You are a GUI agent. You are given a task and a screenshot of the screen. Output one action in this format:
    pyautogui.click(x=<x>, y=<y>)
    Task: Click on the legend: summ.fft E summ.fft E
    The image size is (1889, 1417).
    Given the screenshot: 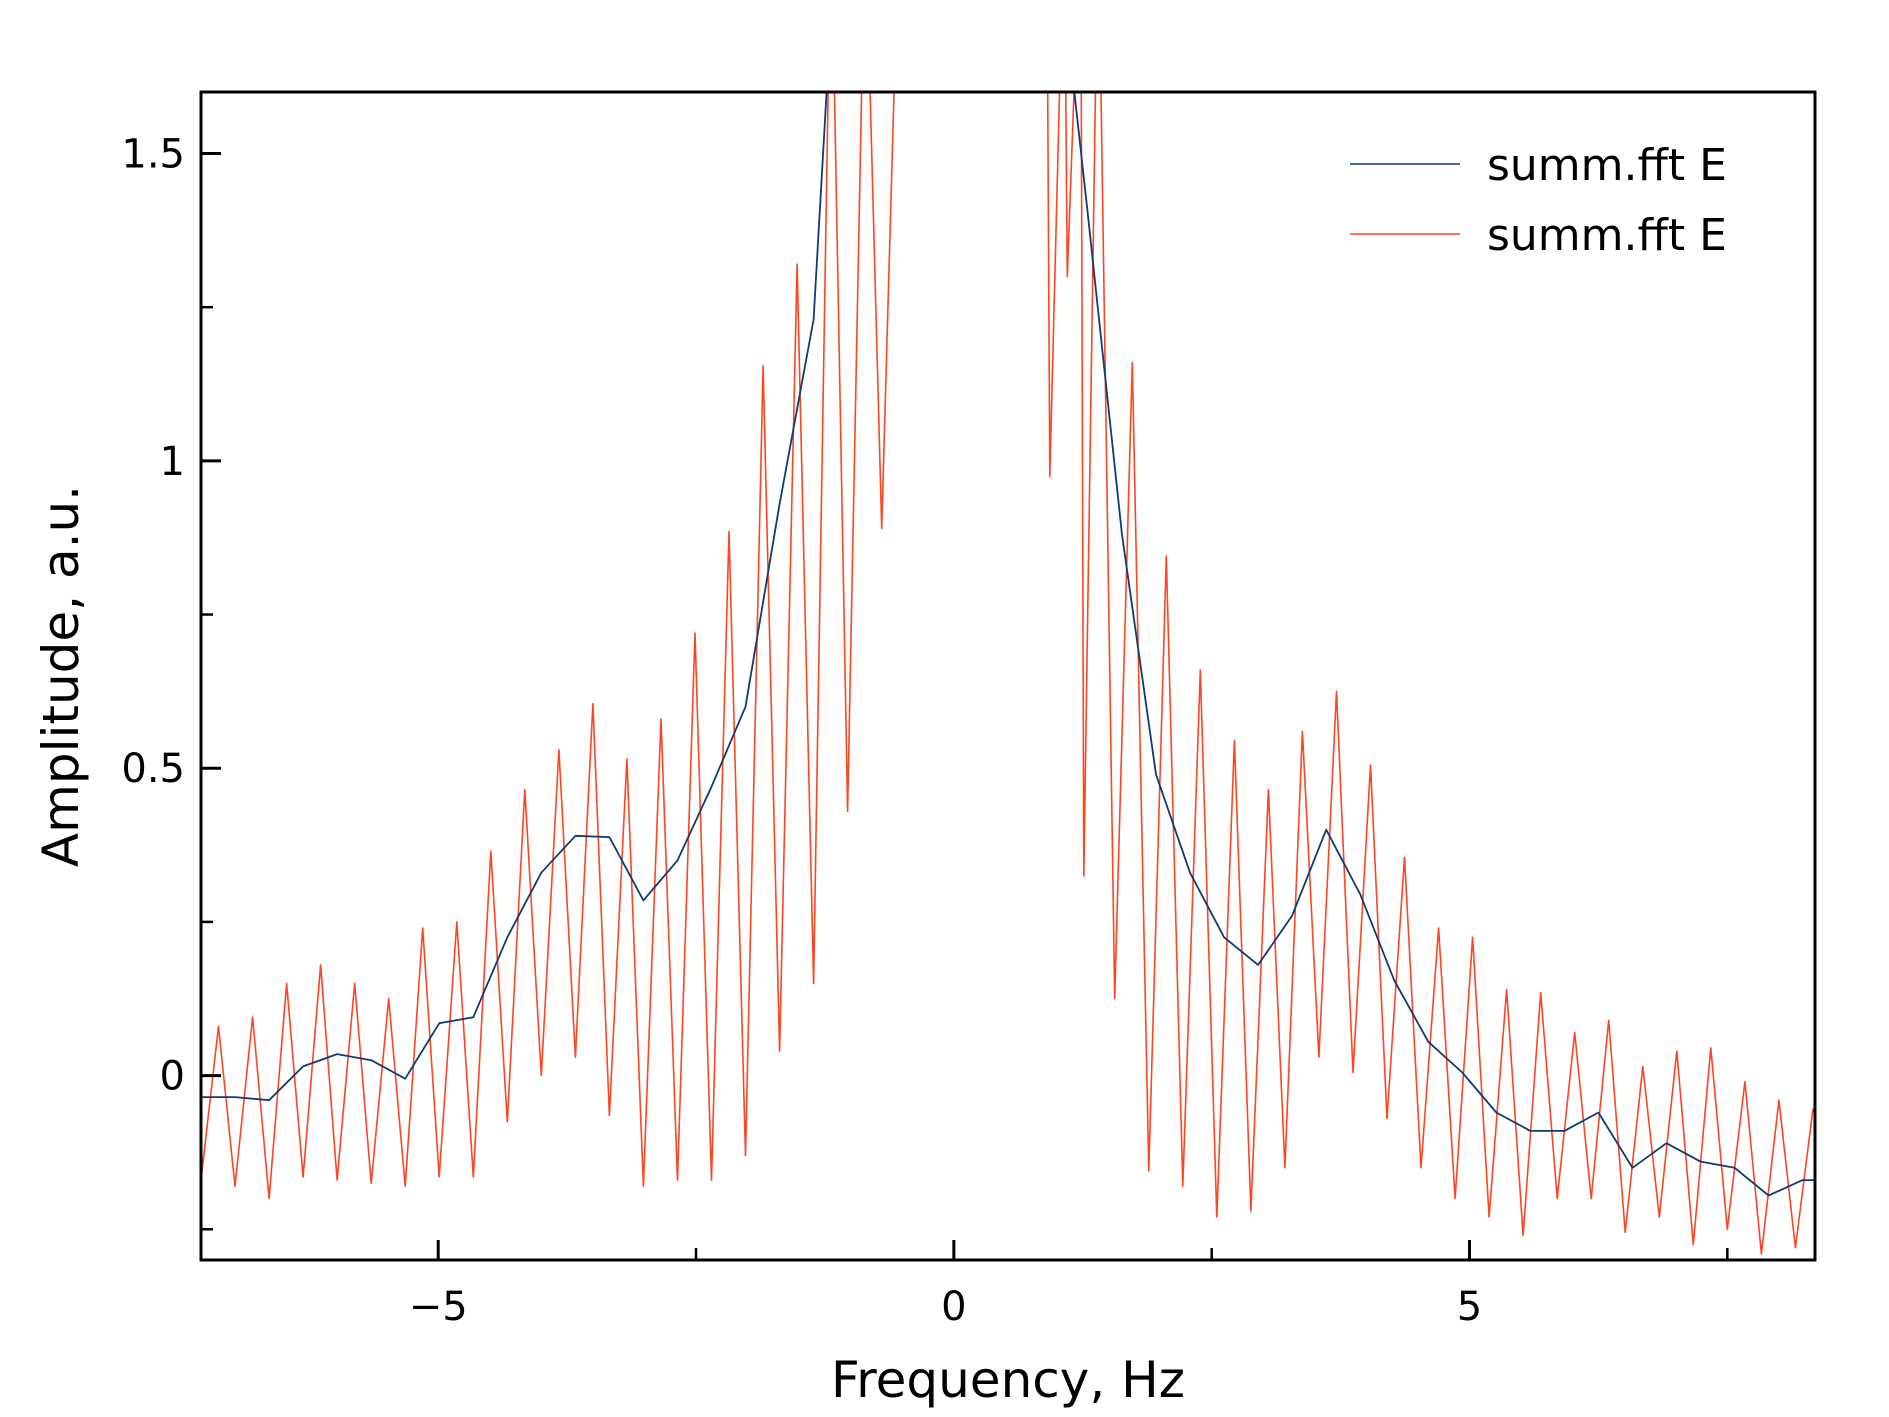 What is the action you would take?
    pyautogui.click(x=1538, y=200)
    